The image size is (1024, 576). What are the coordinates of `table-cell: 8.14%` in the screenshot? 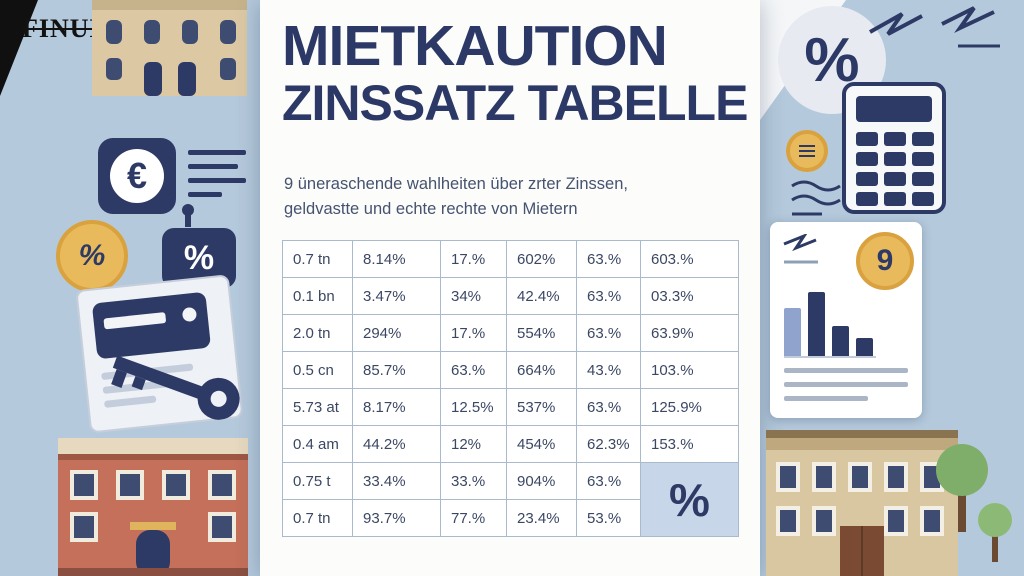 It's located at (396, 259).